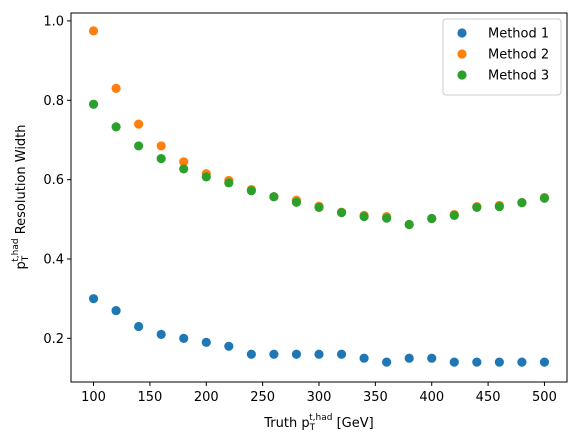 Image resolution: width=579 pixels, height=444 pixels. Describe the element at coordinates (53, 101) in the screenshot. I see `y-tick-label: 0.8` at that location.